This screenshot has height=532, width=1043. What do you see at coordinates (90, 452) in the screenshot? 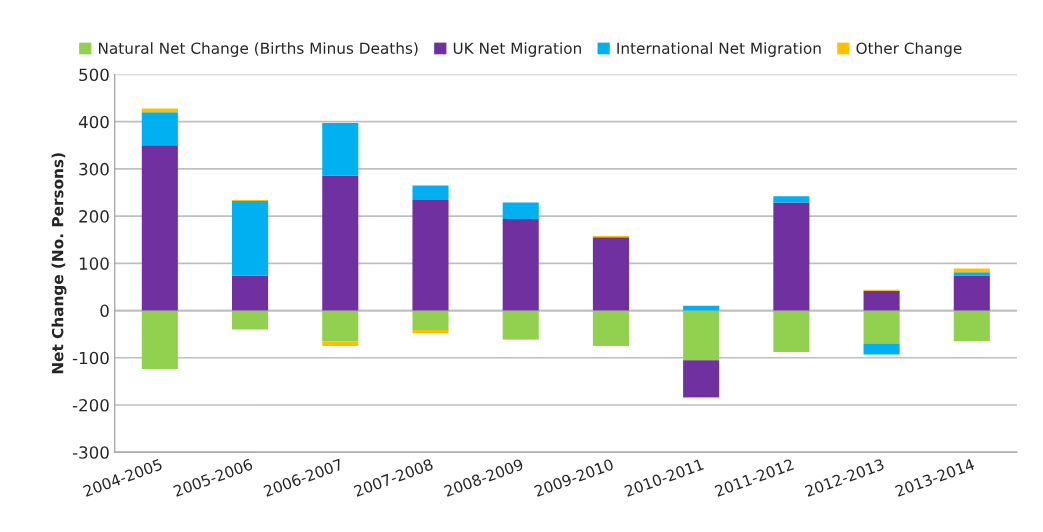
I see `y-tick-label: -300` at bounding box center [90, 452].